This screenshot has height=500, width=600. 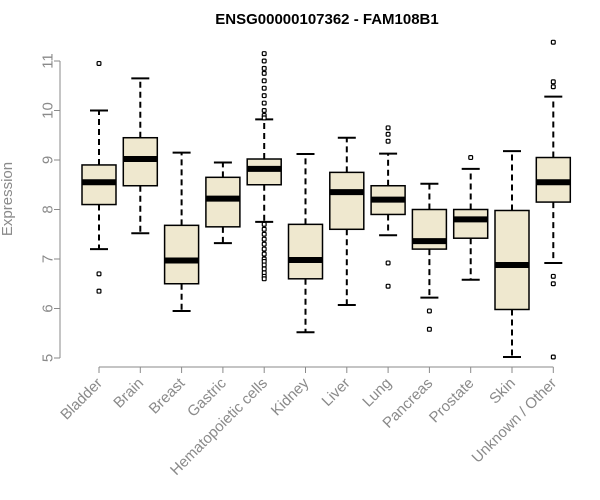 I want to click on x-tick-label: Brain, so click(x=128, y=393).